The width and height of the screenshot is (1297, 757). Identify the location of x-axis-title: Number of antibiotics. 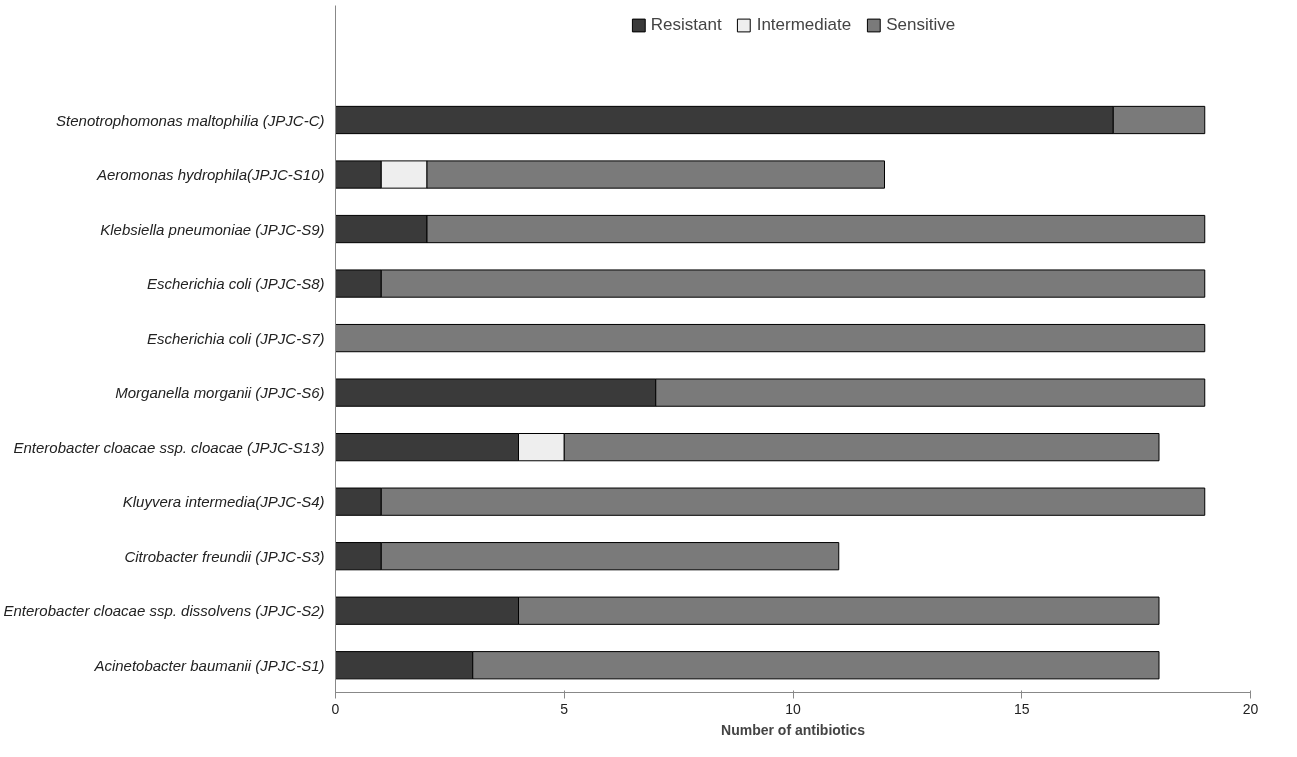
(793, 729).